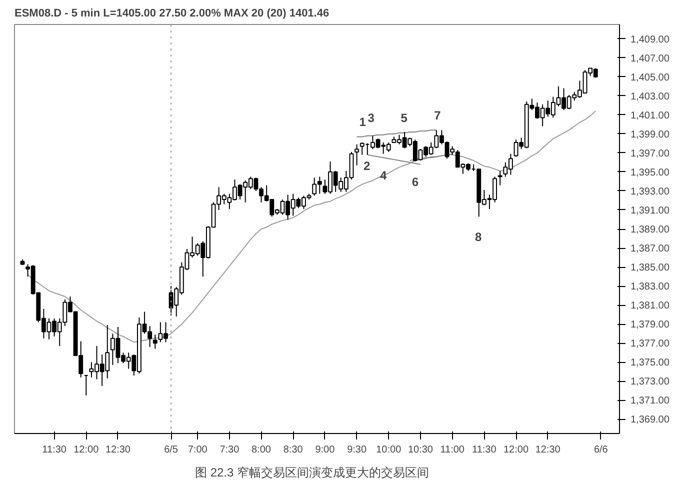  I want to click on caption: 图 22.3 窄幅交易区间演变成更大的交易区间, so click(312, 473).